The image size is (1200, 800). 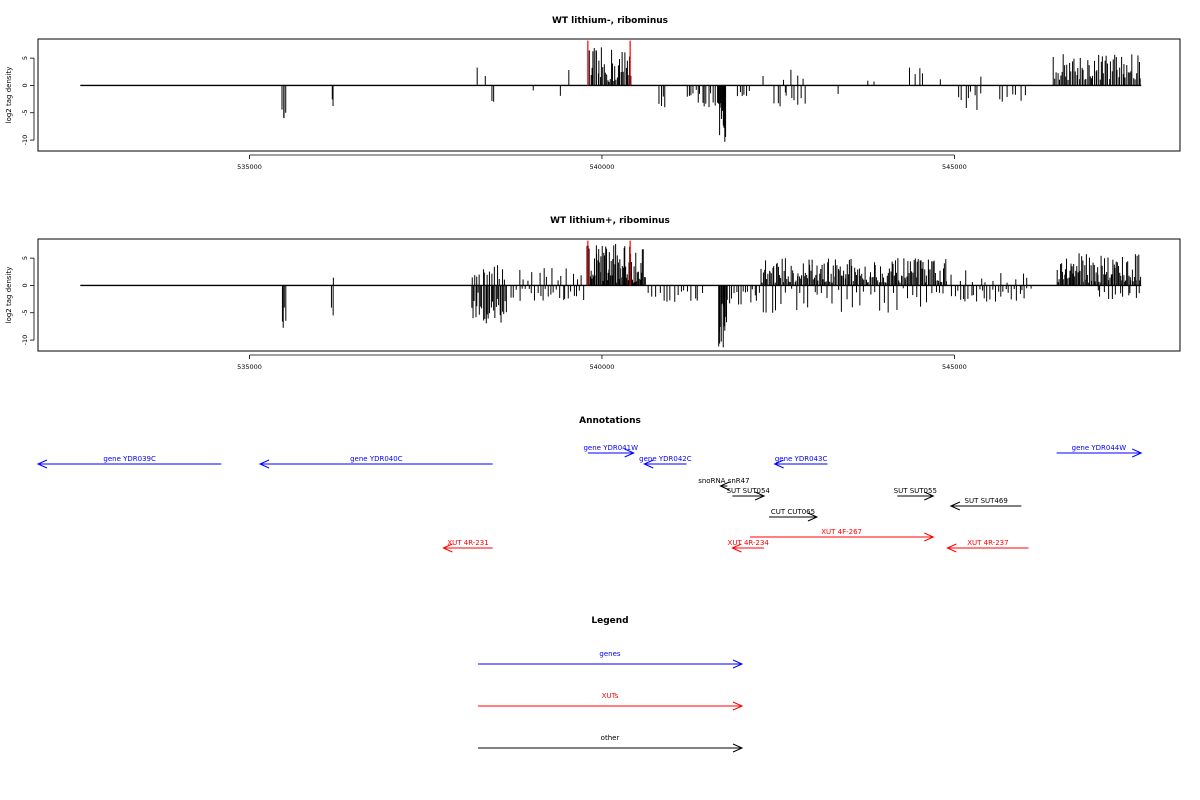 I want to click on panel-2-title: WT lithium+, ribominus, so click(x=610, y=221).